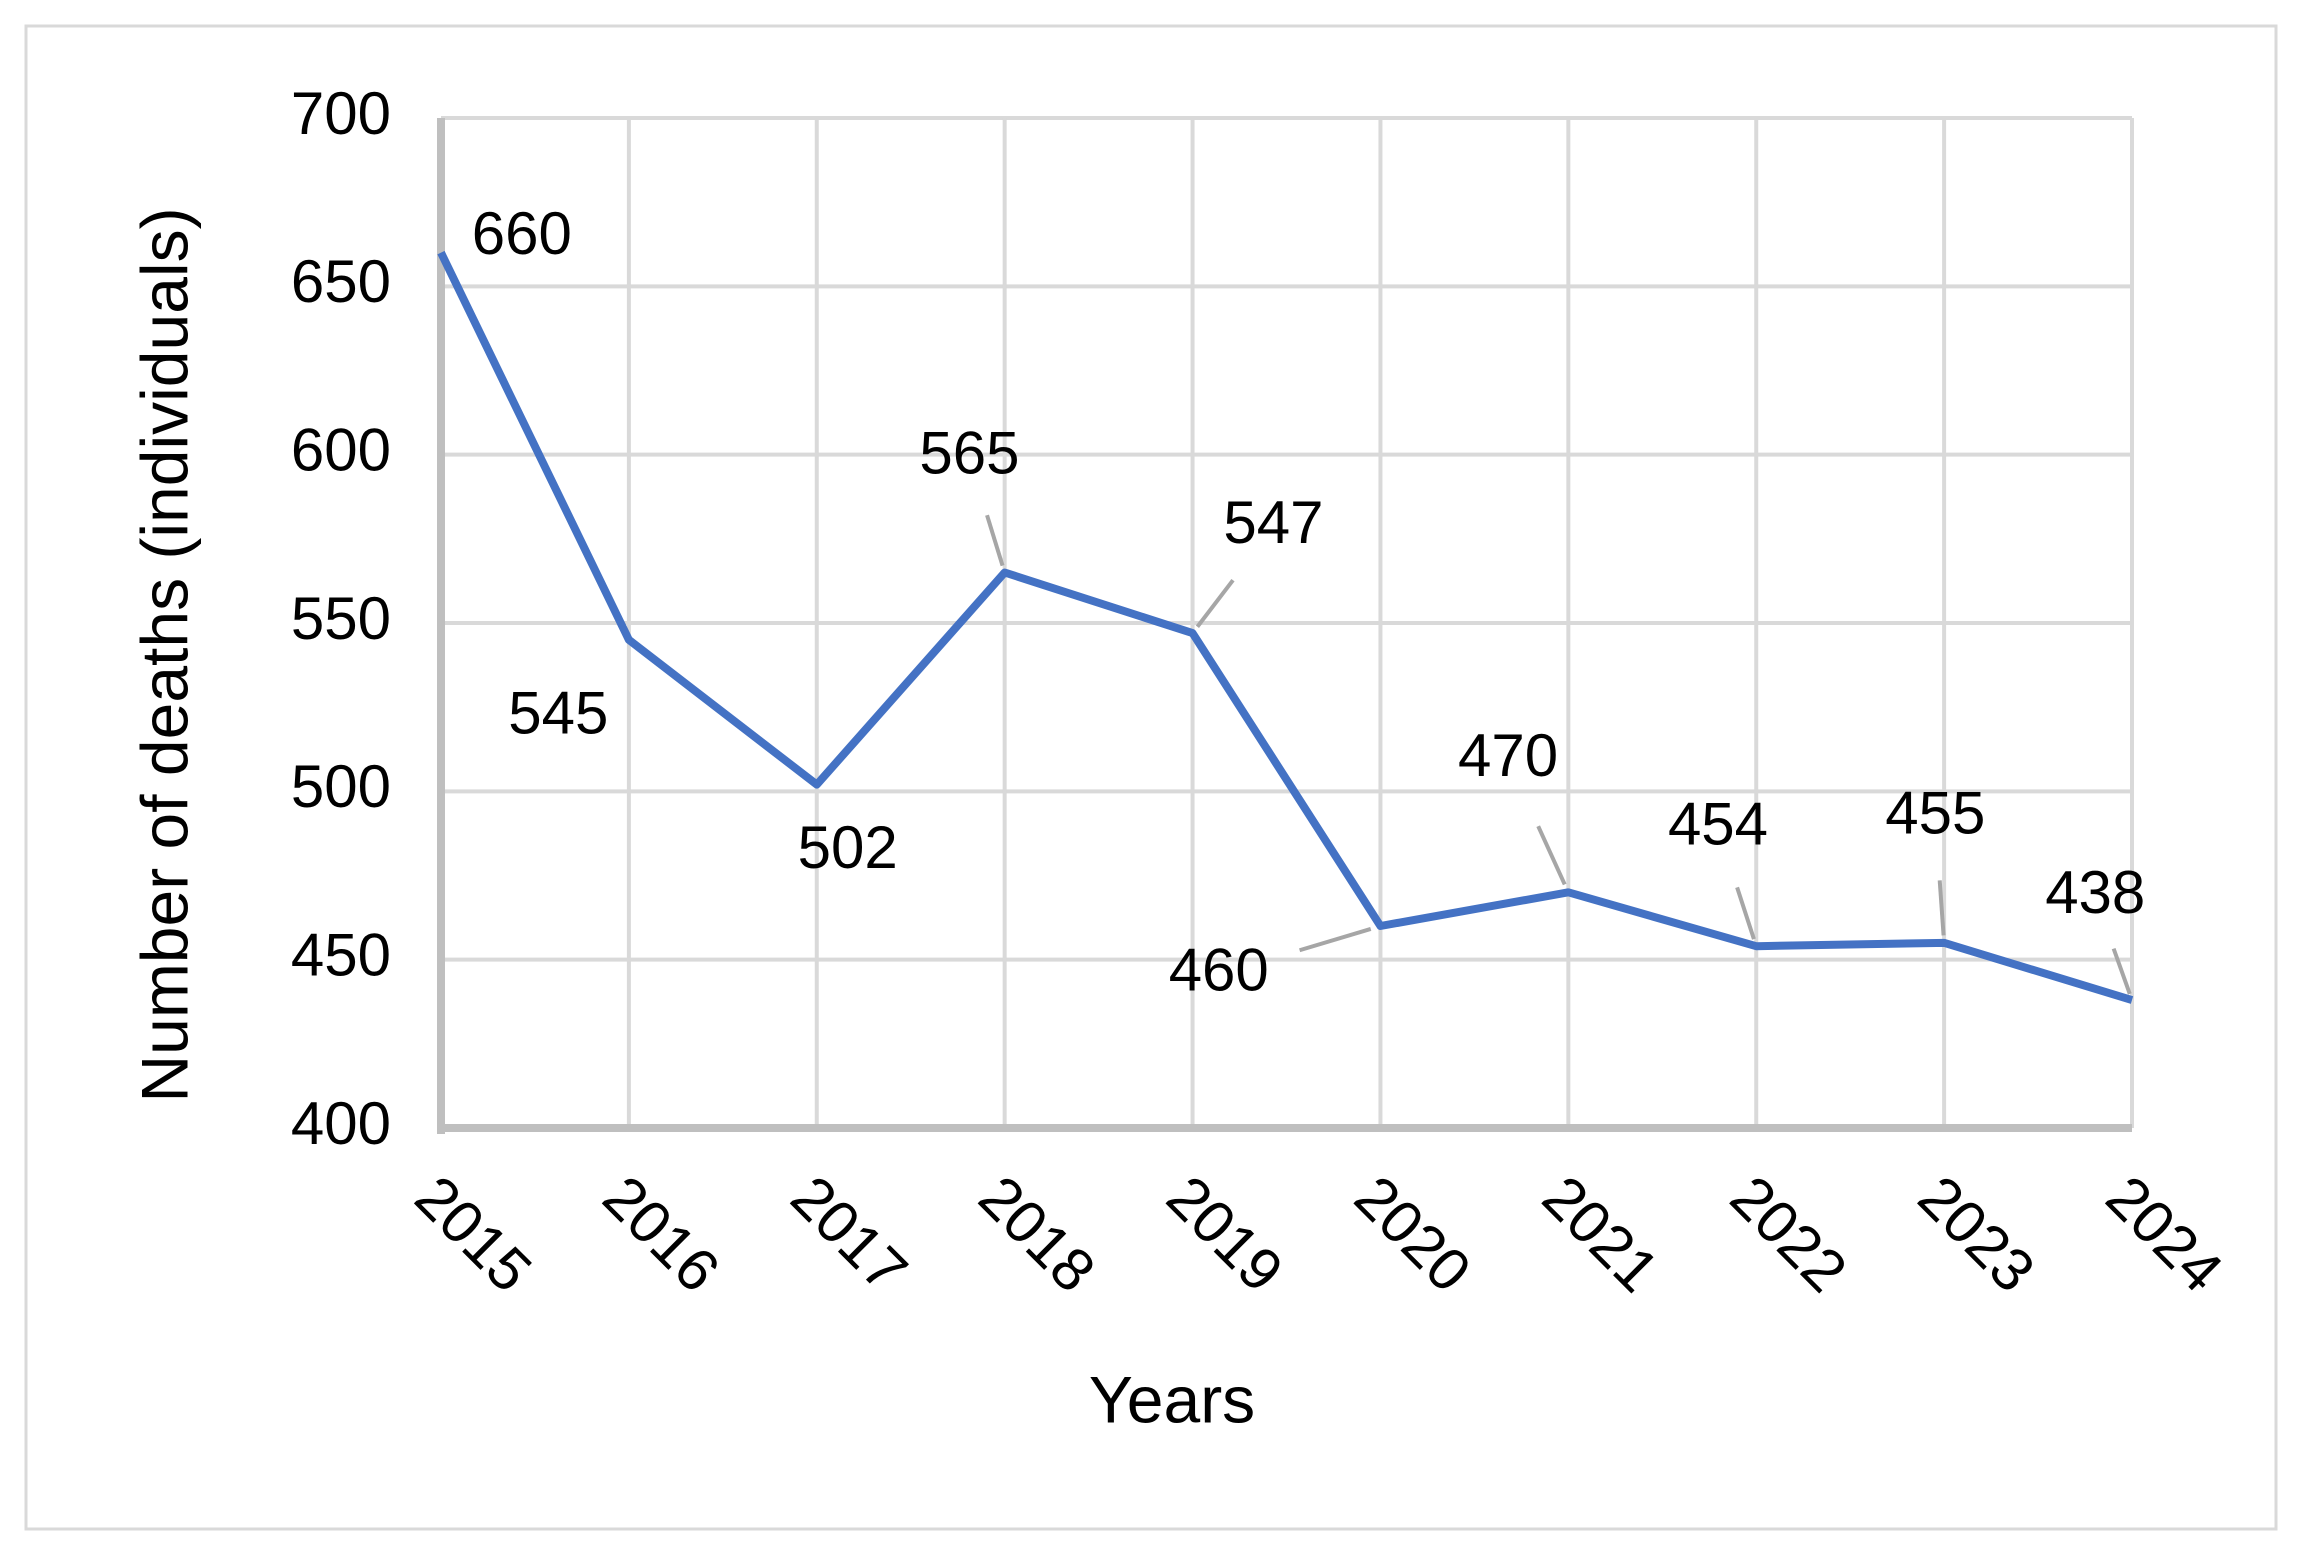 The image size is (2305, 1559). I want to click on y-tick-label: 400, so click(341, 1123).